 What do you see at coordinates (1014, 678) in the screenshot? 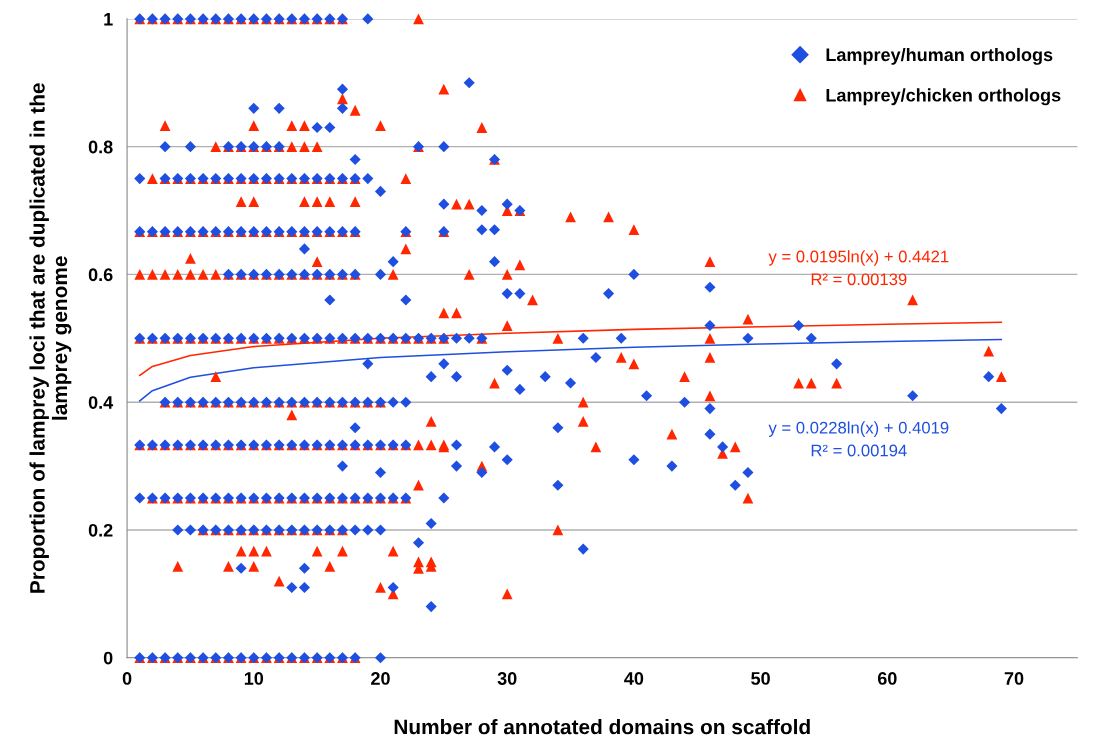
I see `x-tick-label: 70` at bounding box center [1014, 678].